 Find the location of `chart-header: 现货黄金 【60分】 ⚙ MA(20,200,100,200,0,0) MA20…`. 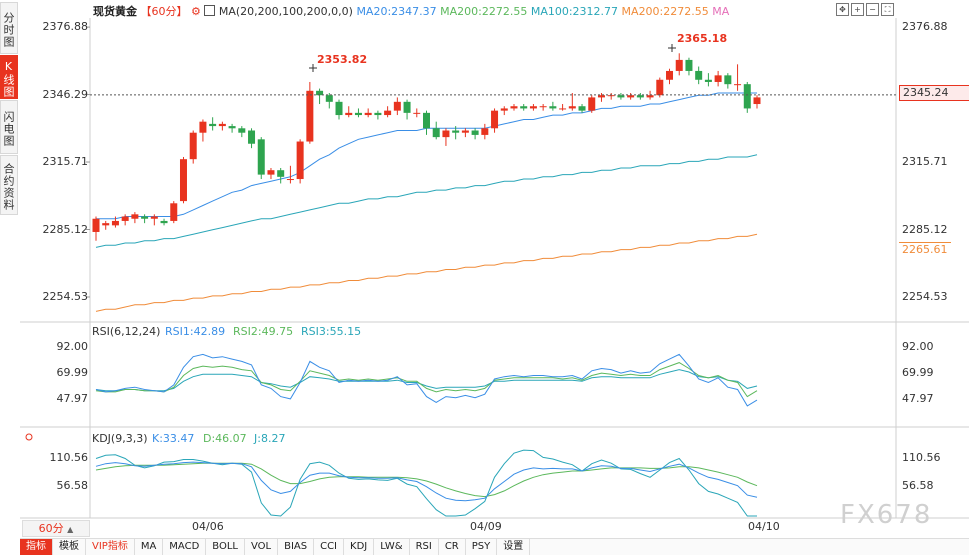

chart-header: 现货黄金 【60分】 ⚙ MA(20,200,100,200,0,0) MA20… is located at coordinates (411, 11).